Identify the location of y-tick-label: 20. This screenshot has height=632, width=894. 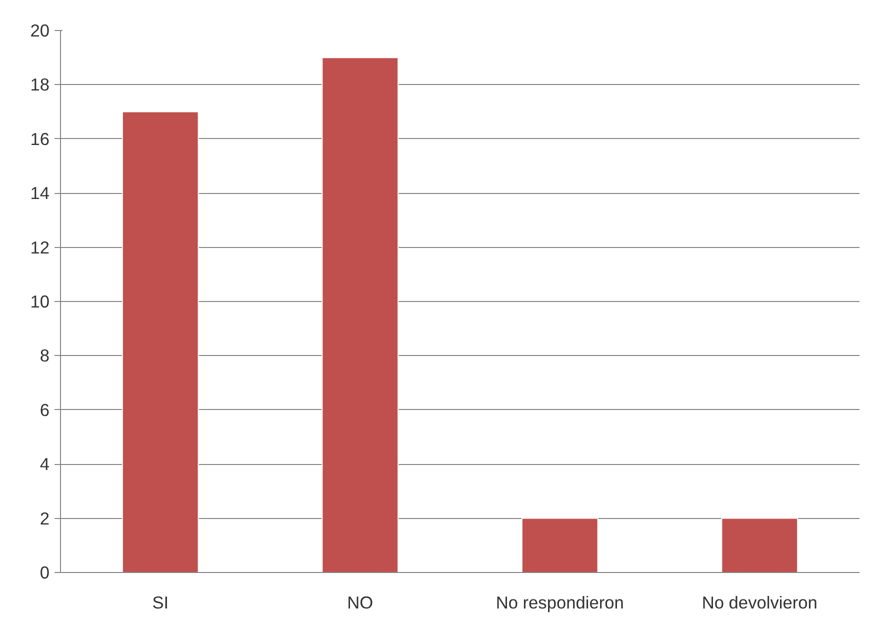
(40, 30).